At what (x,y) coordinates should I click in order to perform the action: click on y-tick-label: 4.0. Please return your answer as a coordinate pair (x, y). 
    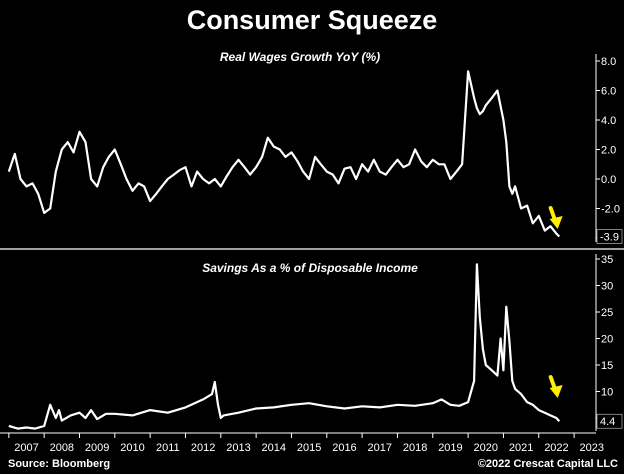
    Looking at the image, I should click on (608, 121).